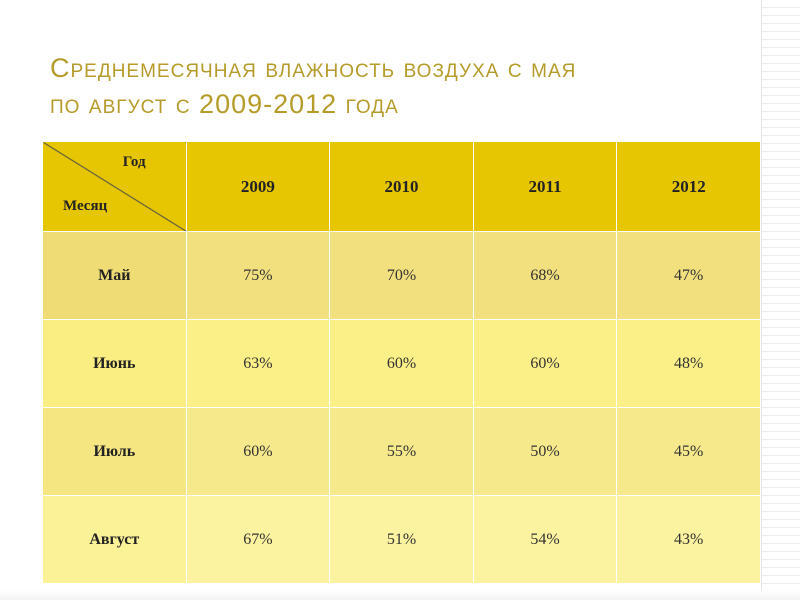 The image size is (800, 600). What do you see at coordinates (258, 186) in the screenshot?
I see `year-header-2009: 2009` at bounding box center [258, 186].